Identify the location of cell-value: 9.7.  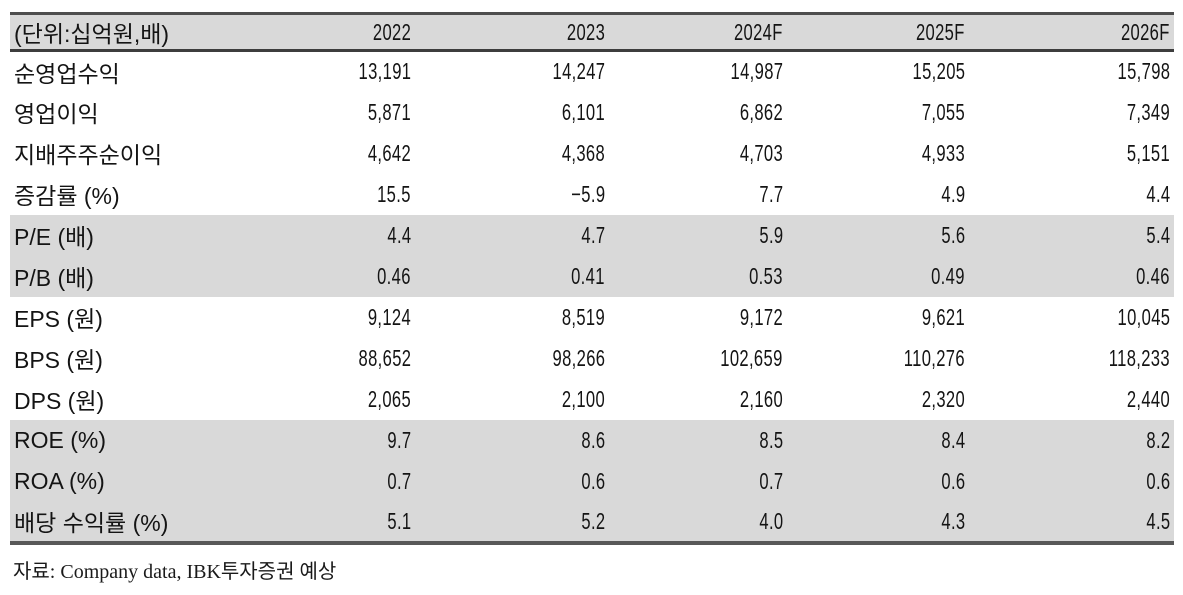
(348, 440).